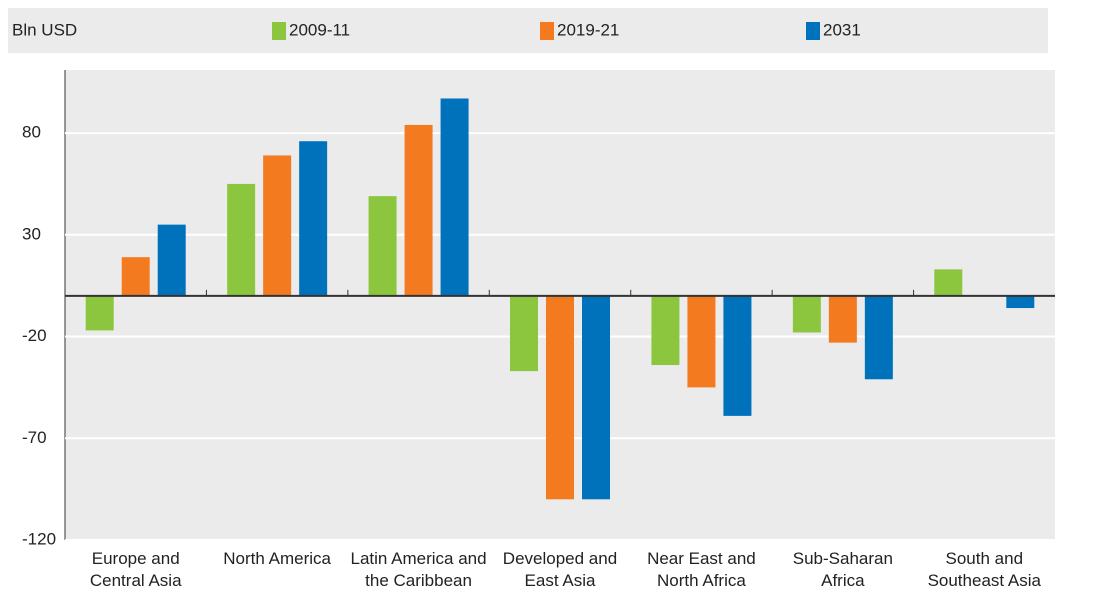 This screenshot has height=616, width=1119. Describe the element at coordinates (588, 29) in the screenshot. I see `legend-label: 2019-21` at that location.